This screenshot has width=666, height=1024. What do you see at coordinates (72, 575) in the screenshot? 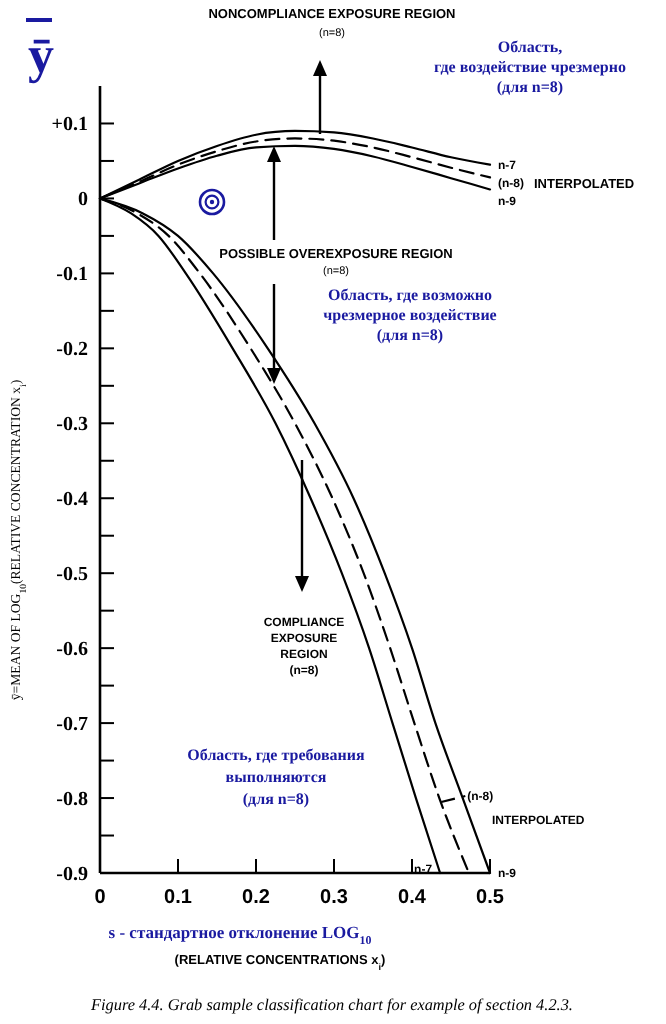
I see `y-tick-label: -0.5` at bounding box center [72, 575].